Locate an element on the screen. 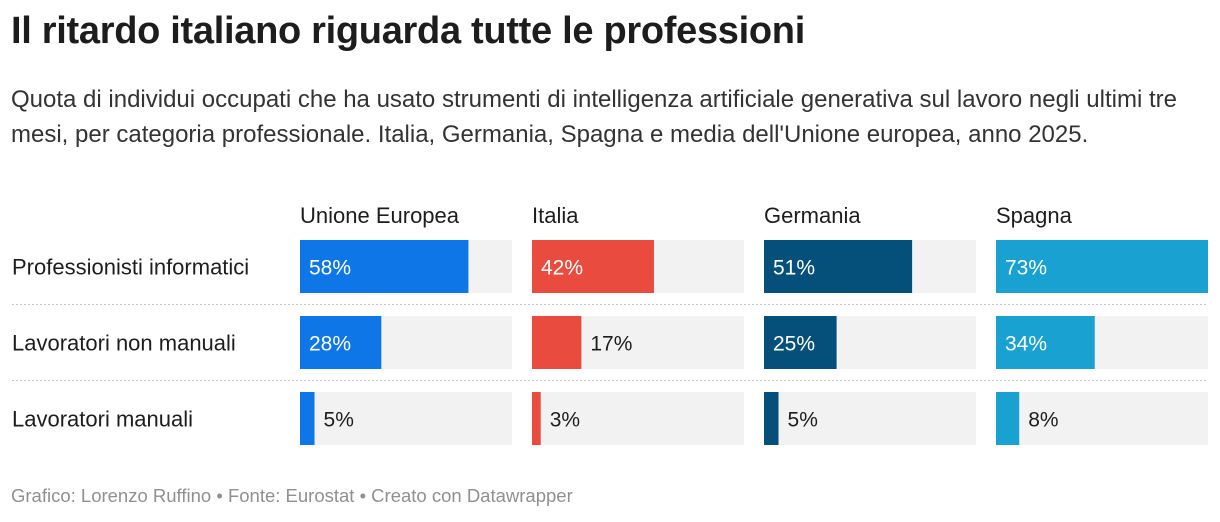 The height and width of the screenshot is (522, 1220). data-label: 8% is located at coordinates (1043, 420).